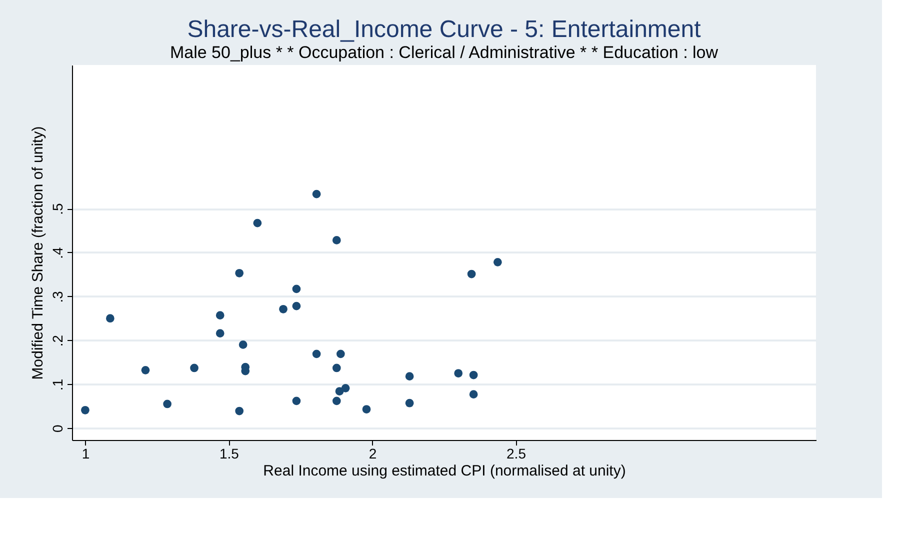  Describe the element at coordinates (444, 52) in the screenshot. I see `chart-subtitle: Male 50_plus * * Occupation : Clerical / Administrative * * Education : low` at that location.